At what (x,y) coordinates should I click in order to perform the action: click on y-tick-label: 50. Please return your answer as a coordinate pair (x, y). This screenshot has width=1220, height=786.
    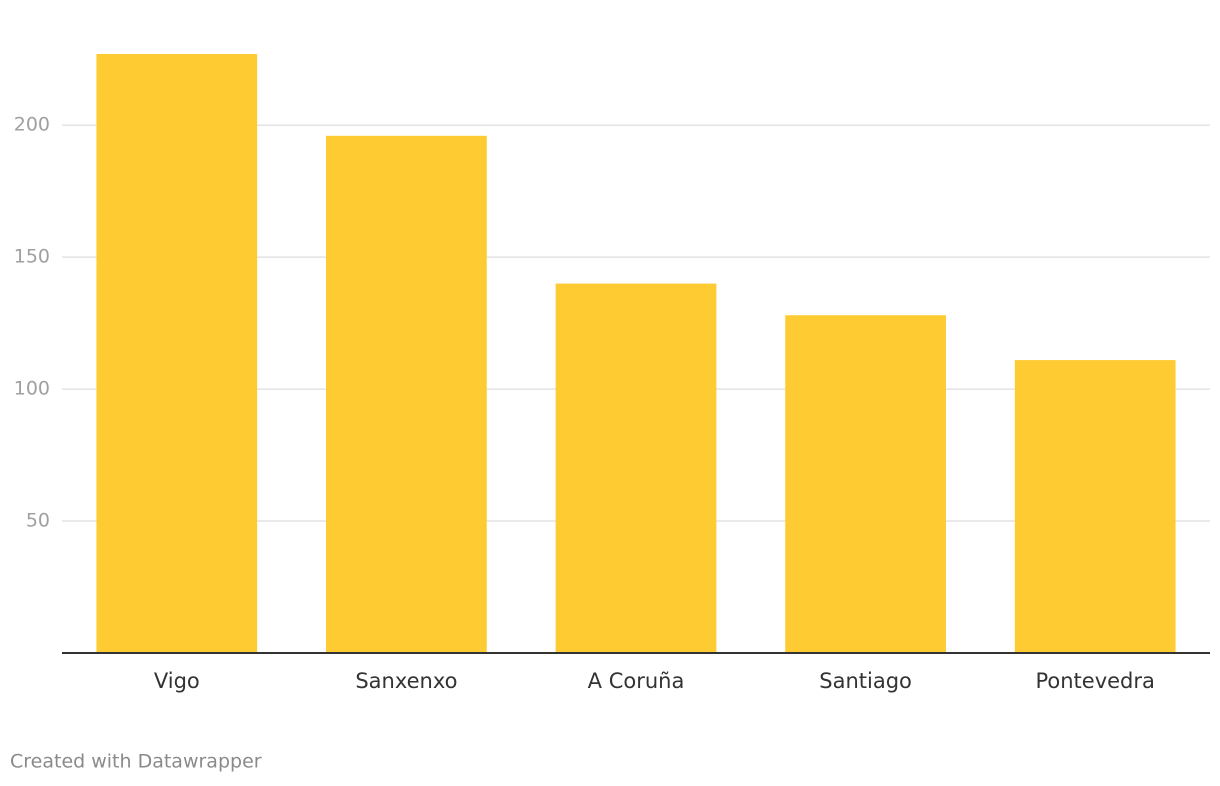
    Looking at the image, I should click on (38, 521).